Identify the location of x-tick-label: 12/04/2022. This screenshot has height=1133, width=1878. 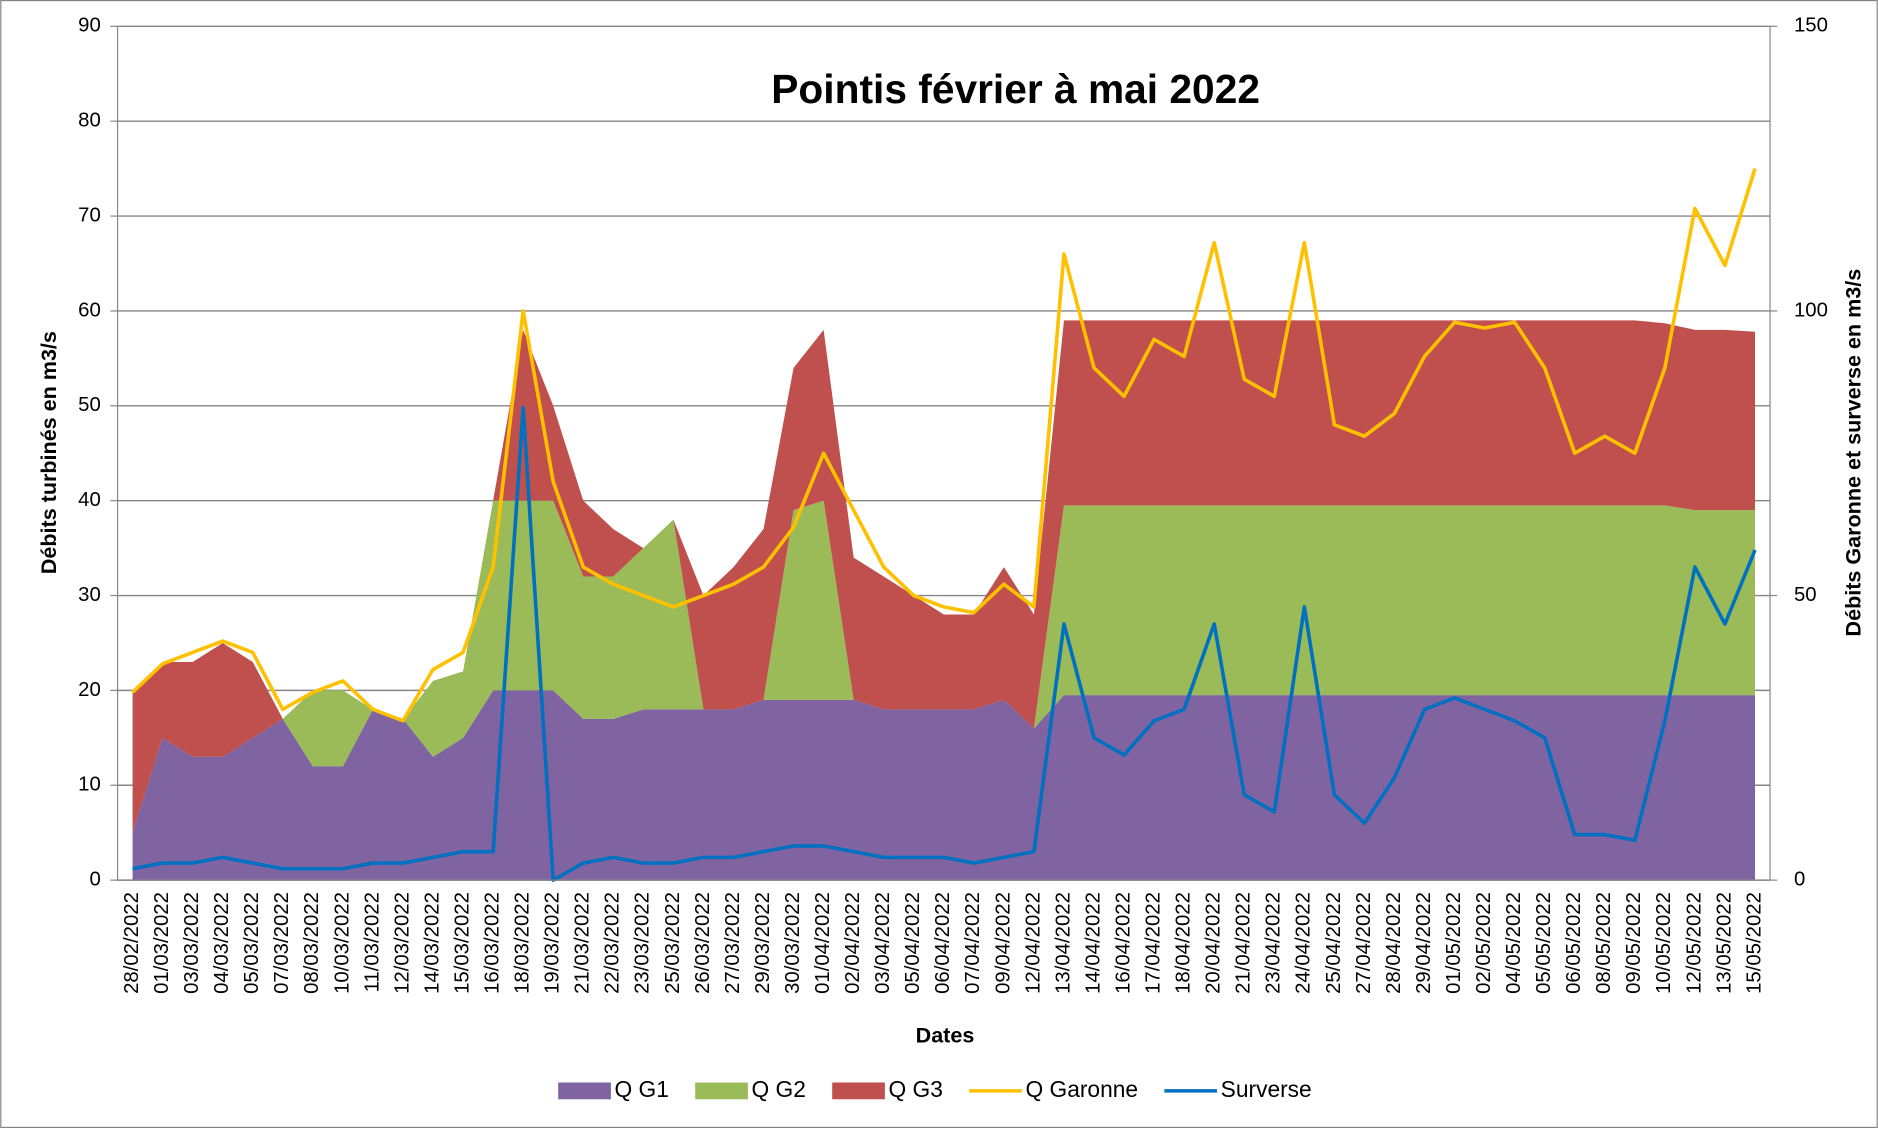
(1033, 943).